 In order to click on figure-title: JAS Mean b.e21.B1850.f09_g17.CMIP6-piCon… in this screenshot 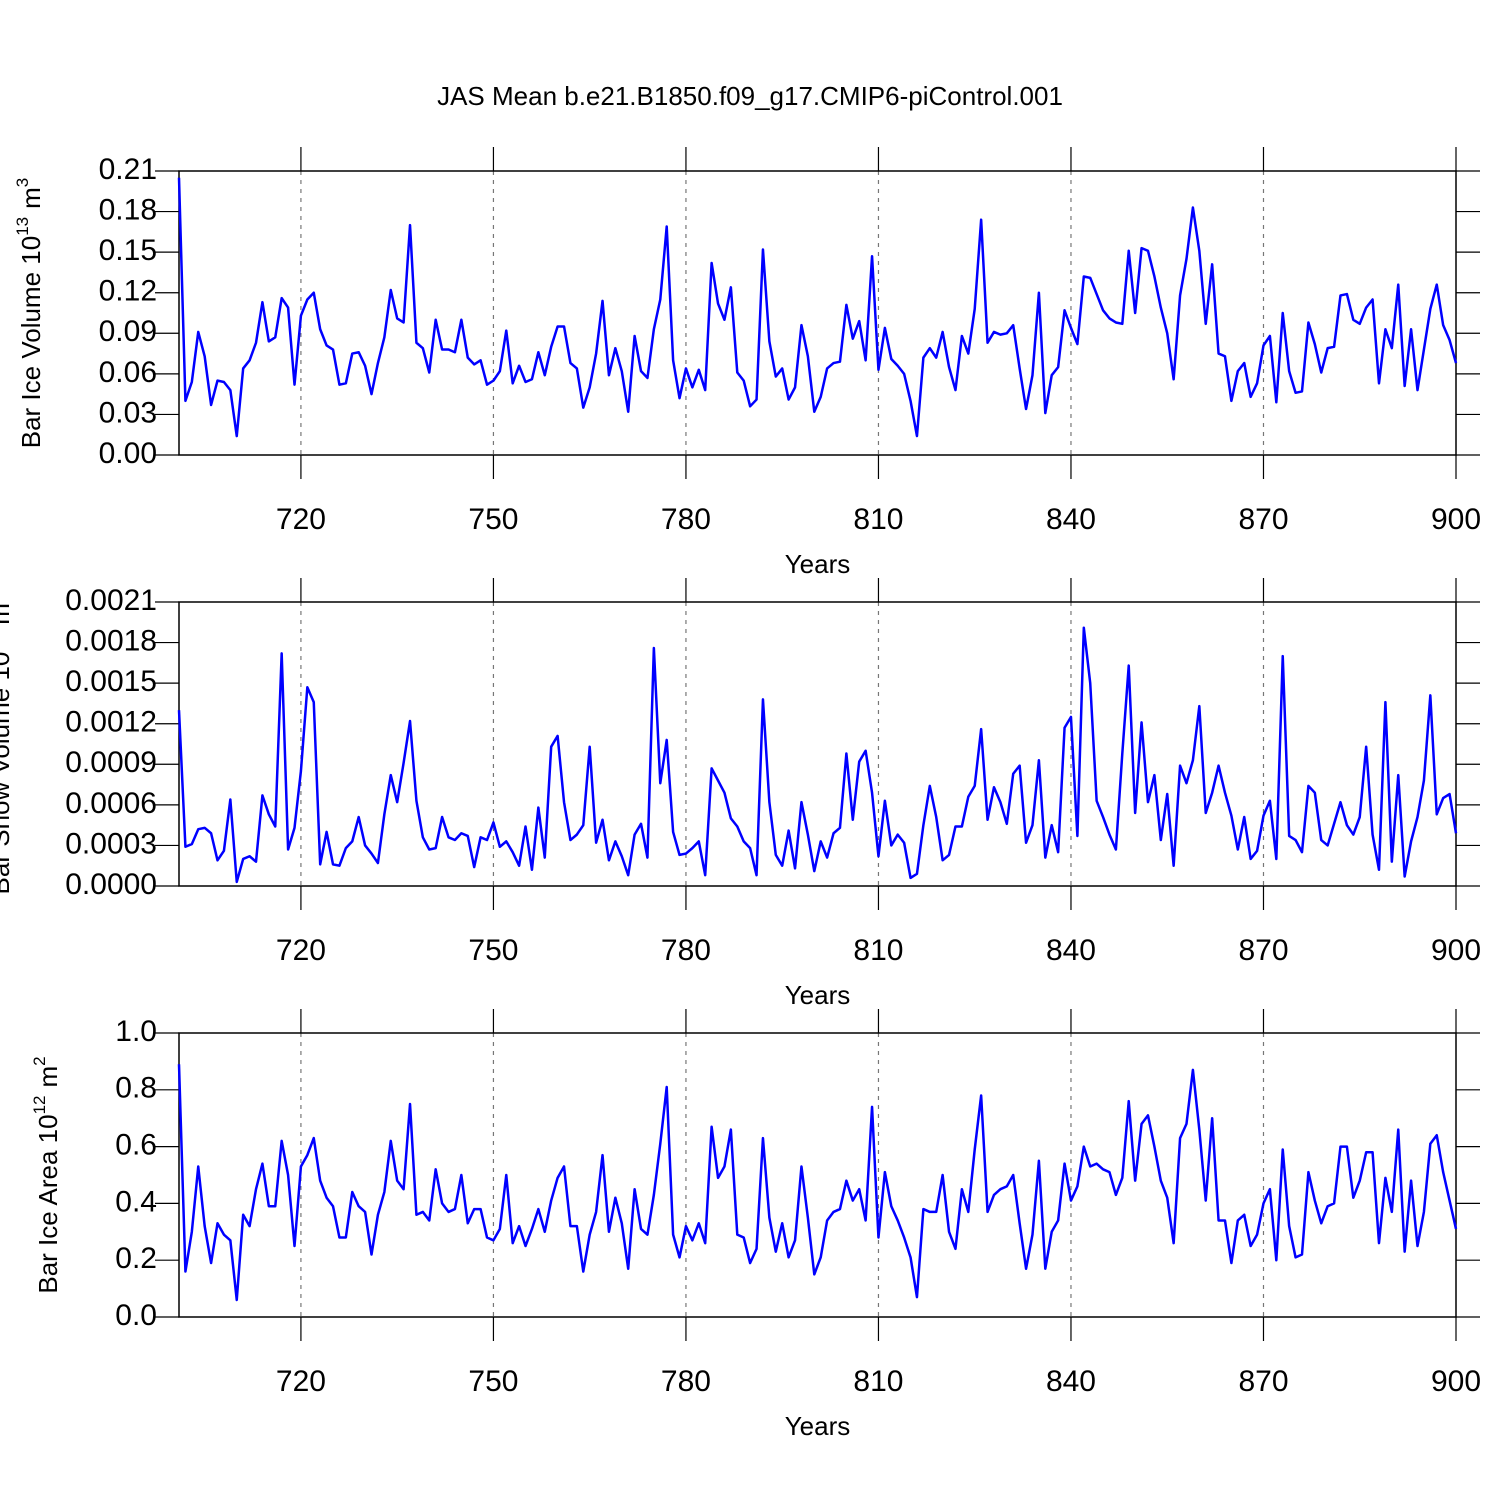, I will do `click(750, 96)`.